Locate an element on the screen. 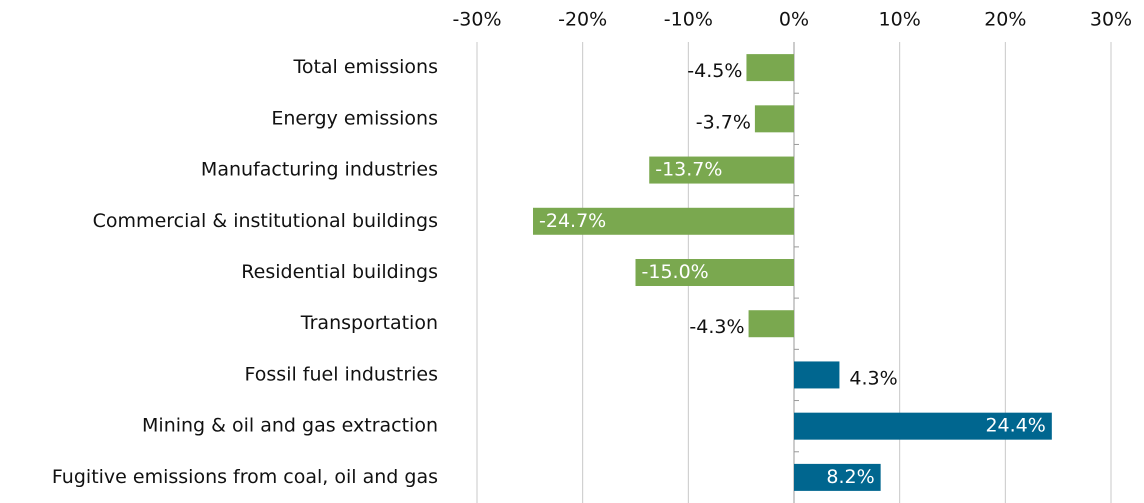 This screenshot has height=503, width=1144. value-label: 8.2% is located at coordinates (850, 477).